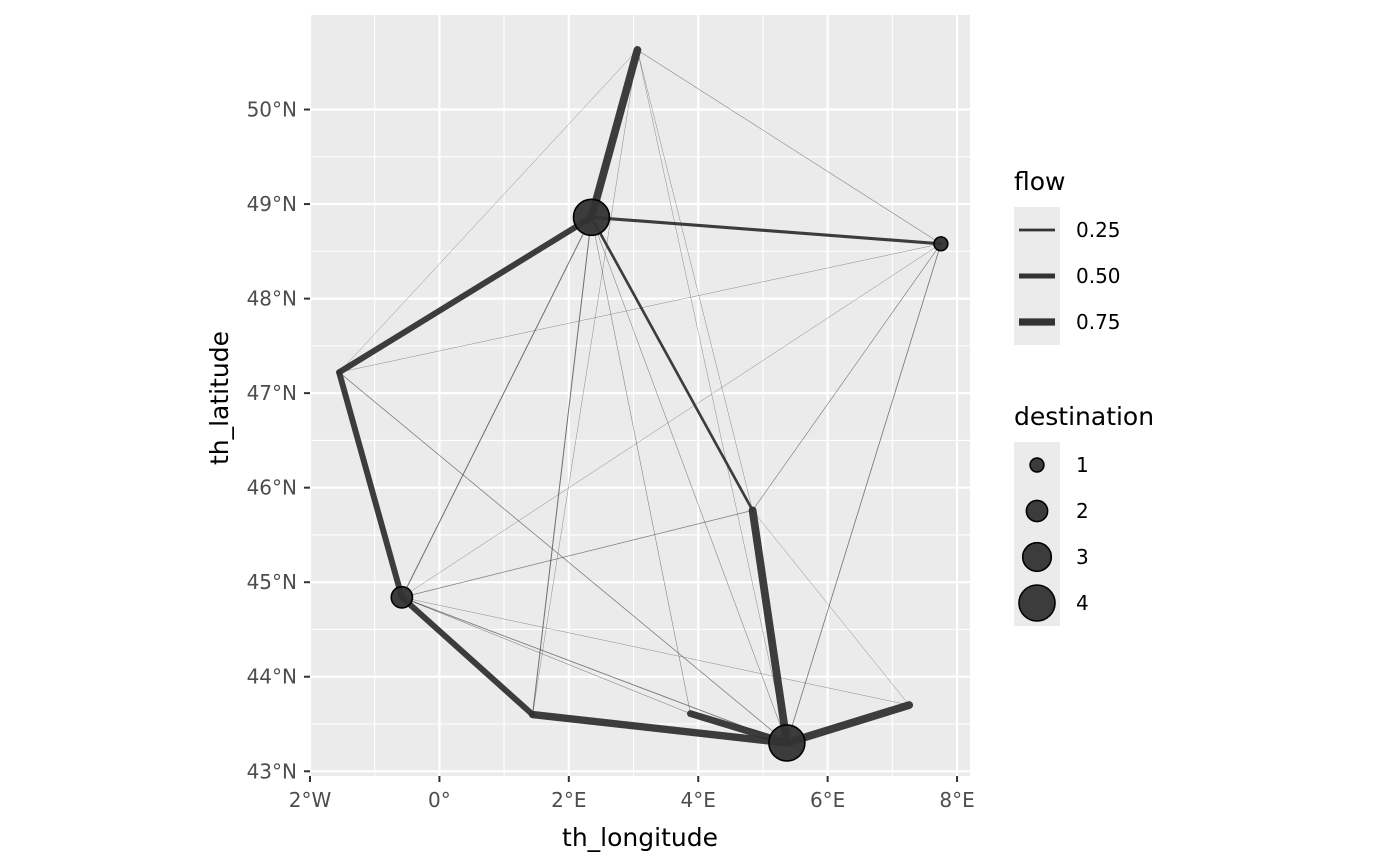 This screenshot has height=866, width=1400. I want to click on legend-title: flow, so click(1040, 181).